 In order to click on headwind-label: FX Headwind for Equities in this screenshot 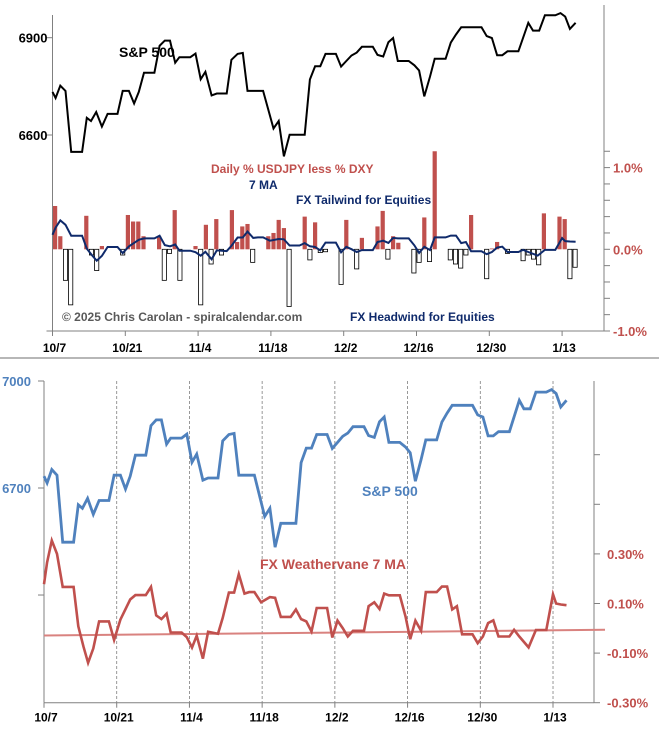, I will do `click(422, 317)`.